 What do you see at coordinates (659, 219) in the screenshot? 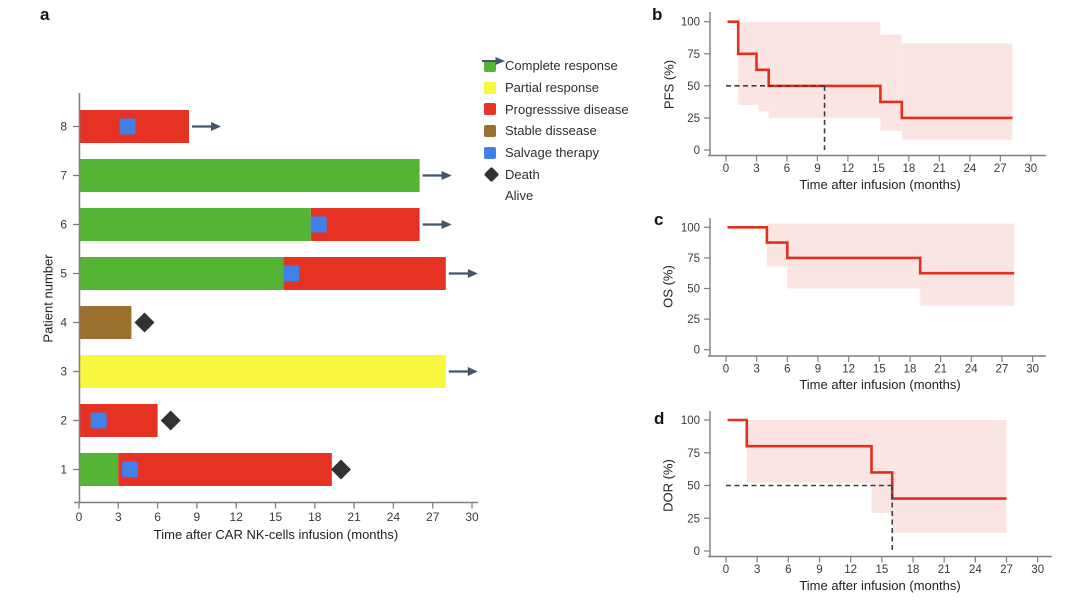
I see `panel-c-letter: c` at bounding box center [659, 219].